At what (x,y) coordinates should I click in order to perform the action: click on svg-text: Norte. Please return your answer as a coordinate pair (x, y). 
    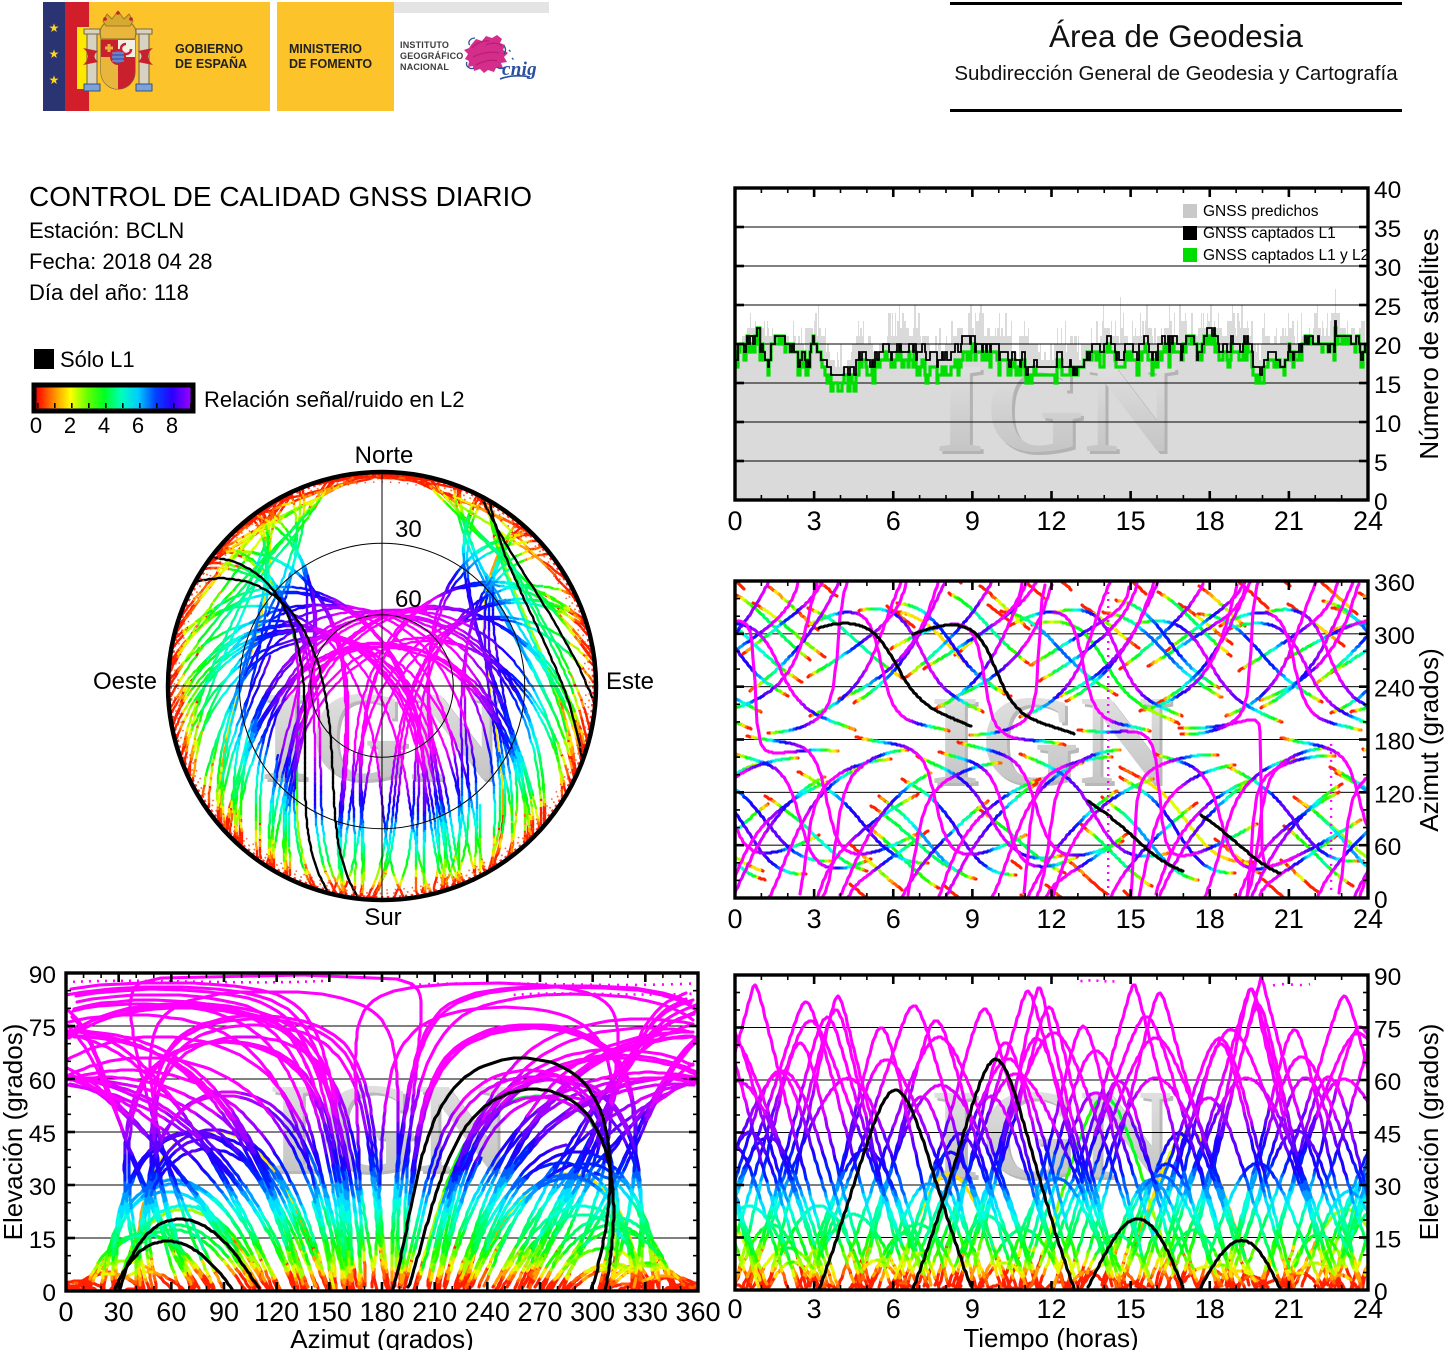
    Looking at the image, I should click on (384, 455).